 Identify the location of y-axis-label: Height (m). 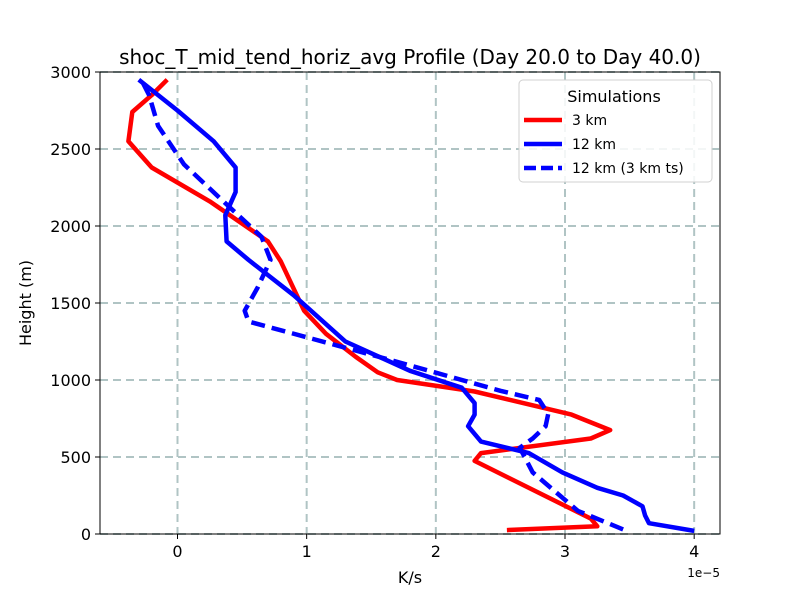
(25, 303).